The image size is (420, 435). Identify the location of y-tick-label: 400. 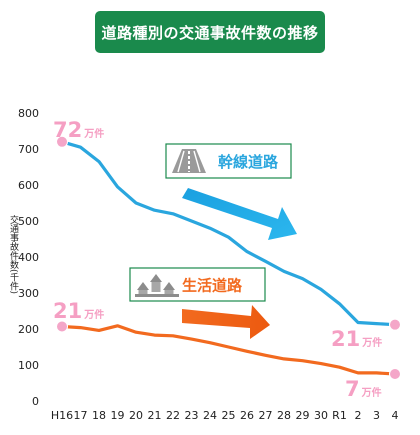
(28, 257).